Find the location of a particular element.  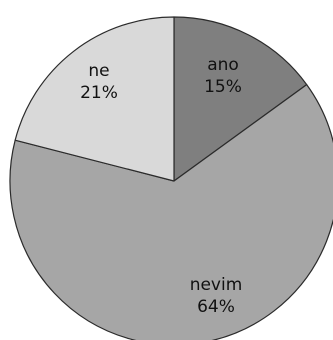

slice-value-ne: 21% is located at coordinates (99, 93).